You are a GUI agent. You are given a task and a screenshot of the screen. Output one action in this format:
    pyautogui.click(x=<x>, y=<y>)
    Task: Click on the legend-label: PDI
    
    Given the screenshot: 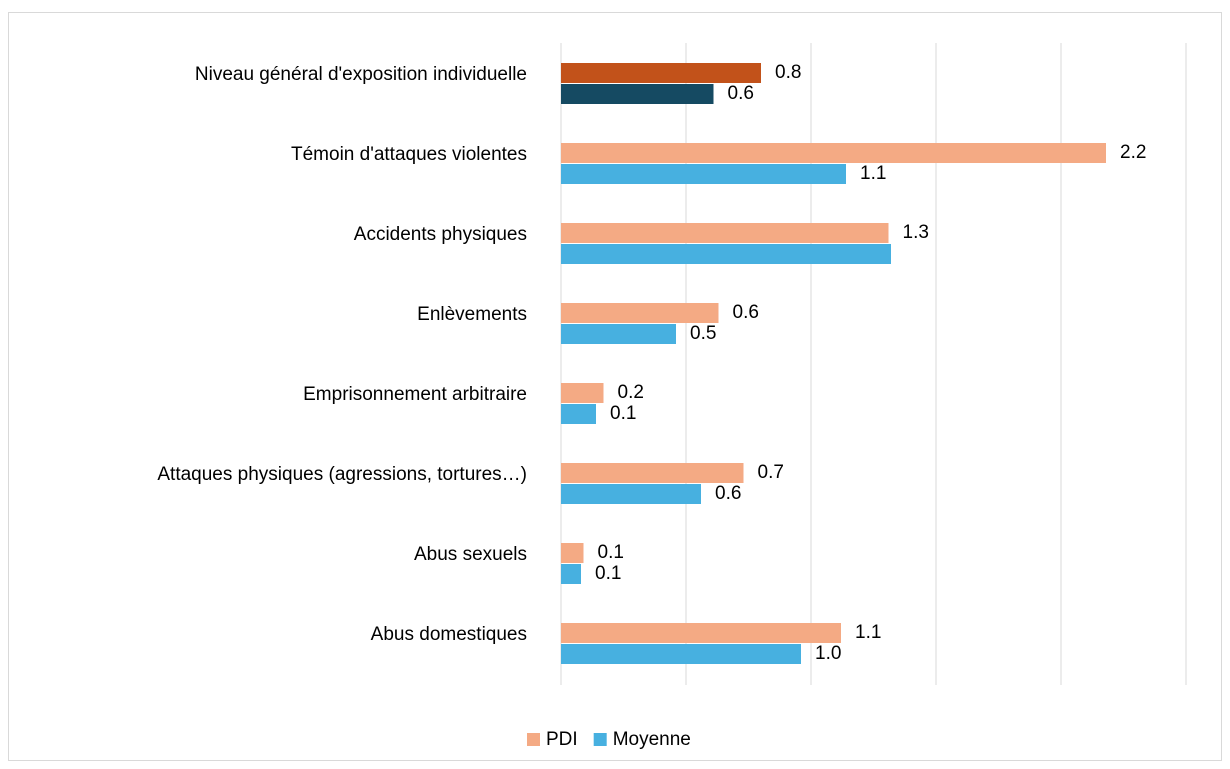 What is the action you would take?
    pyautogui.click(x=562, y=739)
    